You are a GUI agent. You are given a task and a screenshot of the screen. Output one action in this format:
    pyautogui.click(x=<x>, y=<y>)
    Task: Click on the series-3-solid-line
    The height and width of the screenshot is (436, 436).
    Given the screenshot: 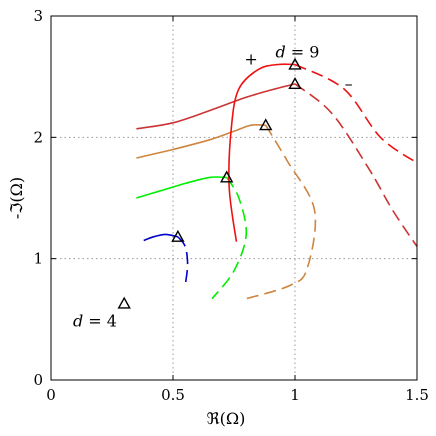 What is the action you would take?
    pyautogui.click(x=201, y=141)
    